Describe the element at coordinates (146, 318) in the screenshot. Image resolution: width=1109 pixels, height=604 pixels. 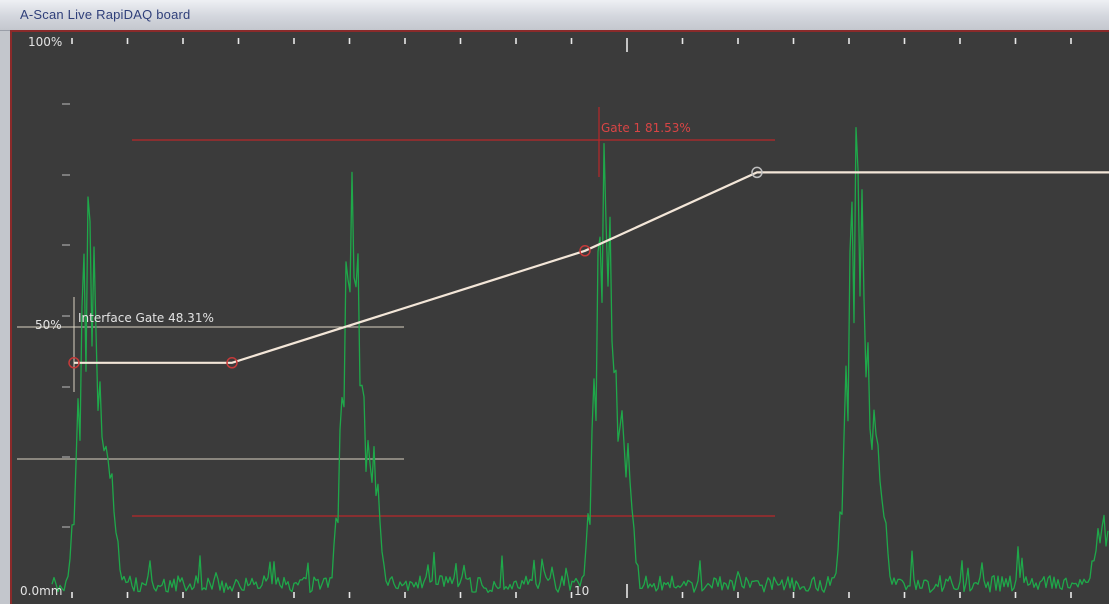
I see `interface-gate-label: Interface Gate 48.31%` at that location.